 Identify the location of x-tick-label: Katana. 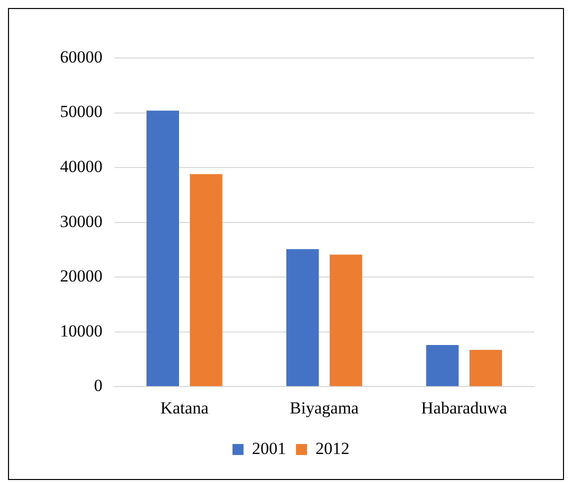
(184, 408).